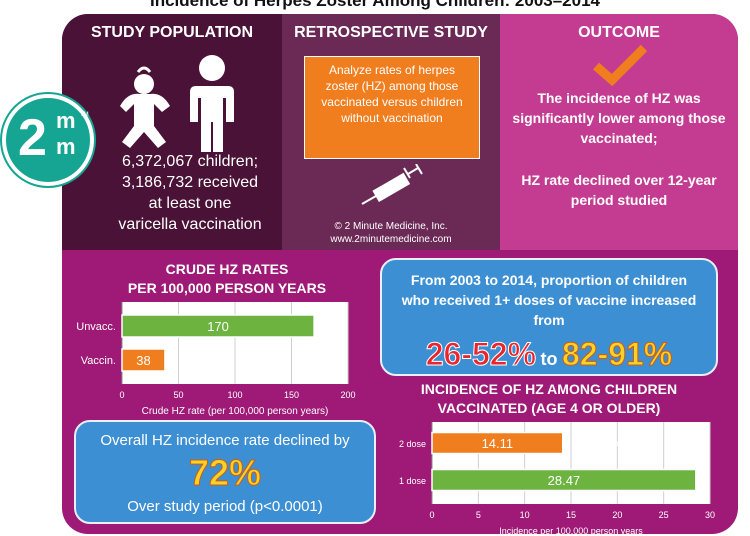 Image resolution: width=750 pixels, height=536 pixels. Describe the element at coordinates (291, 395) in the screenshot. I see `x-tick-label: 150` at that location.